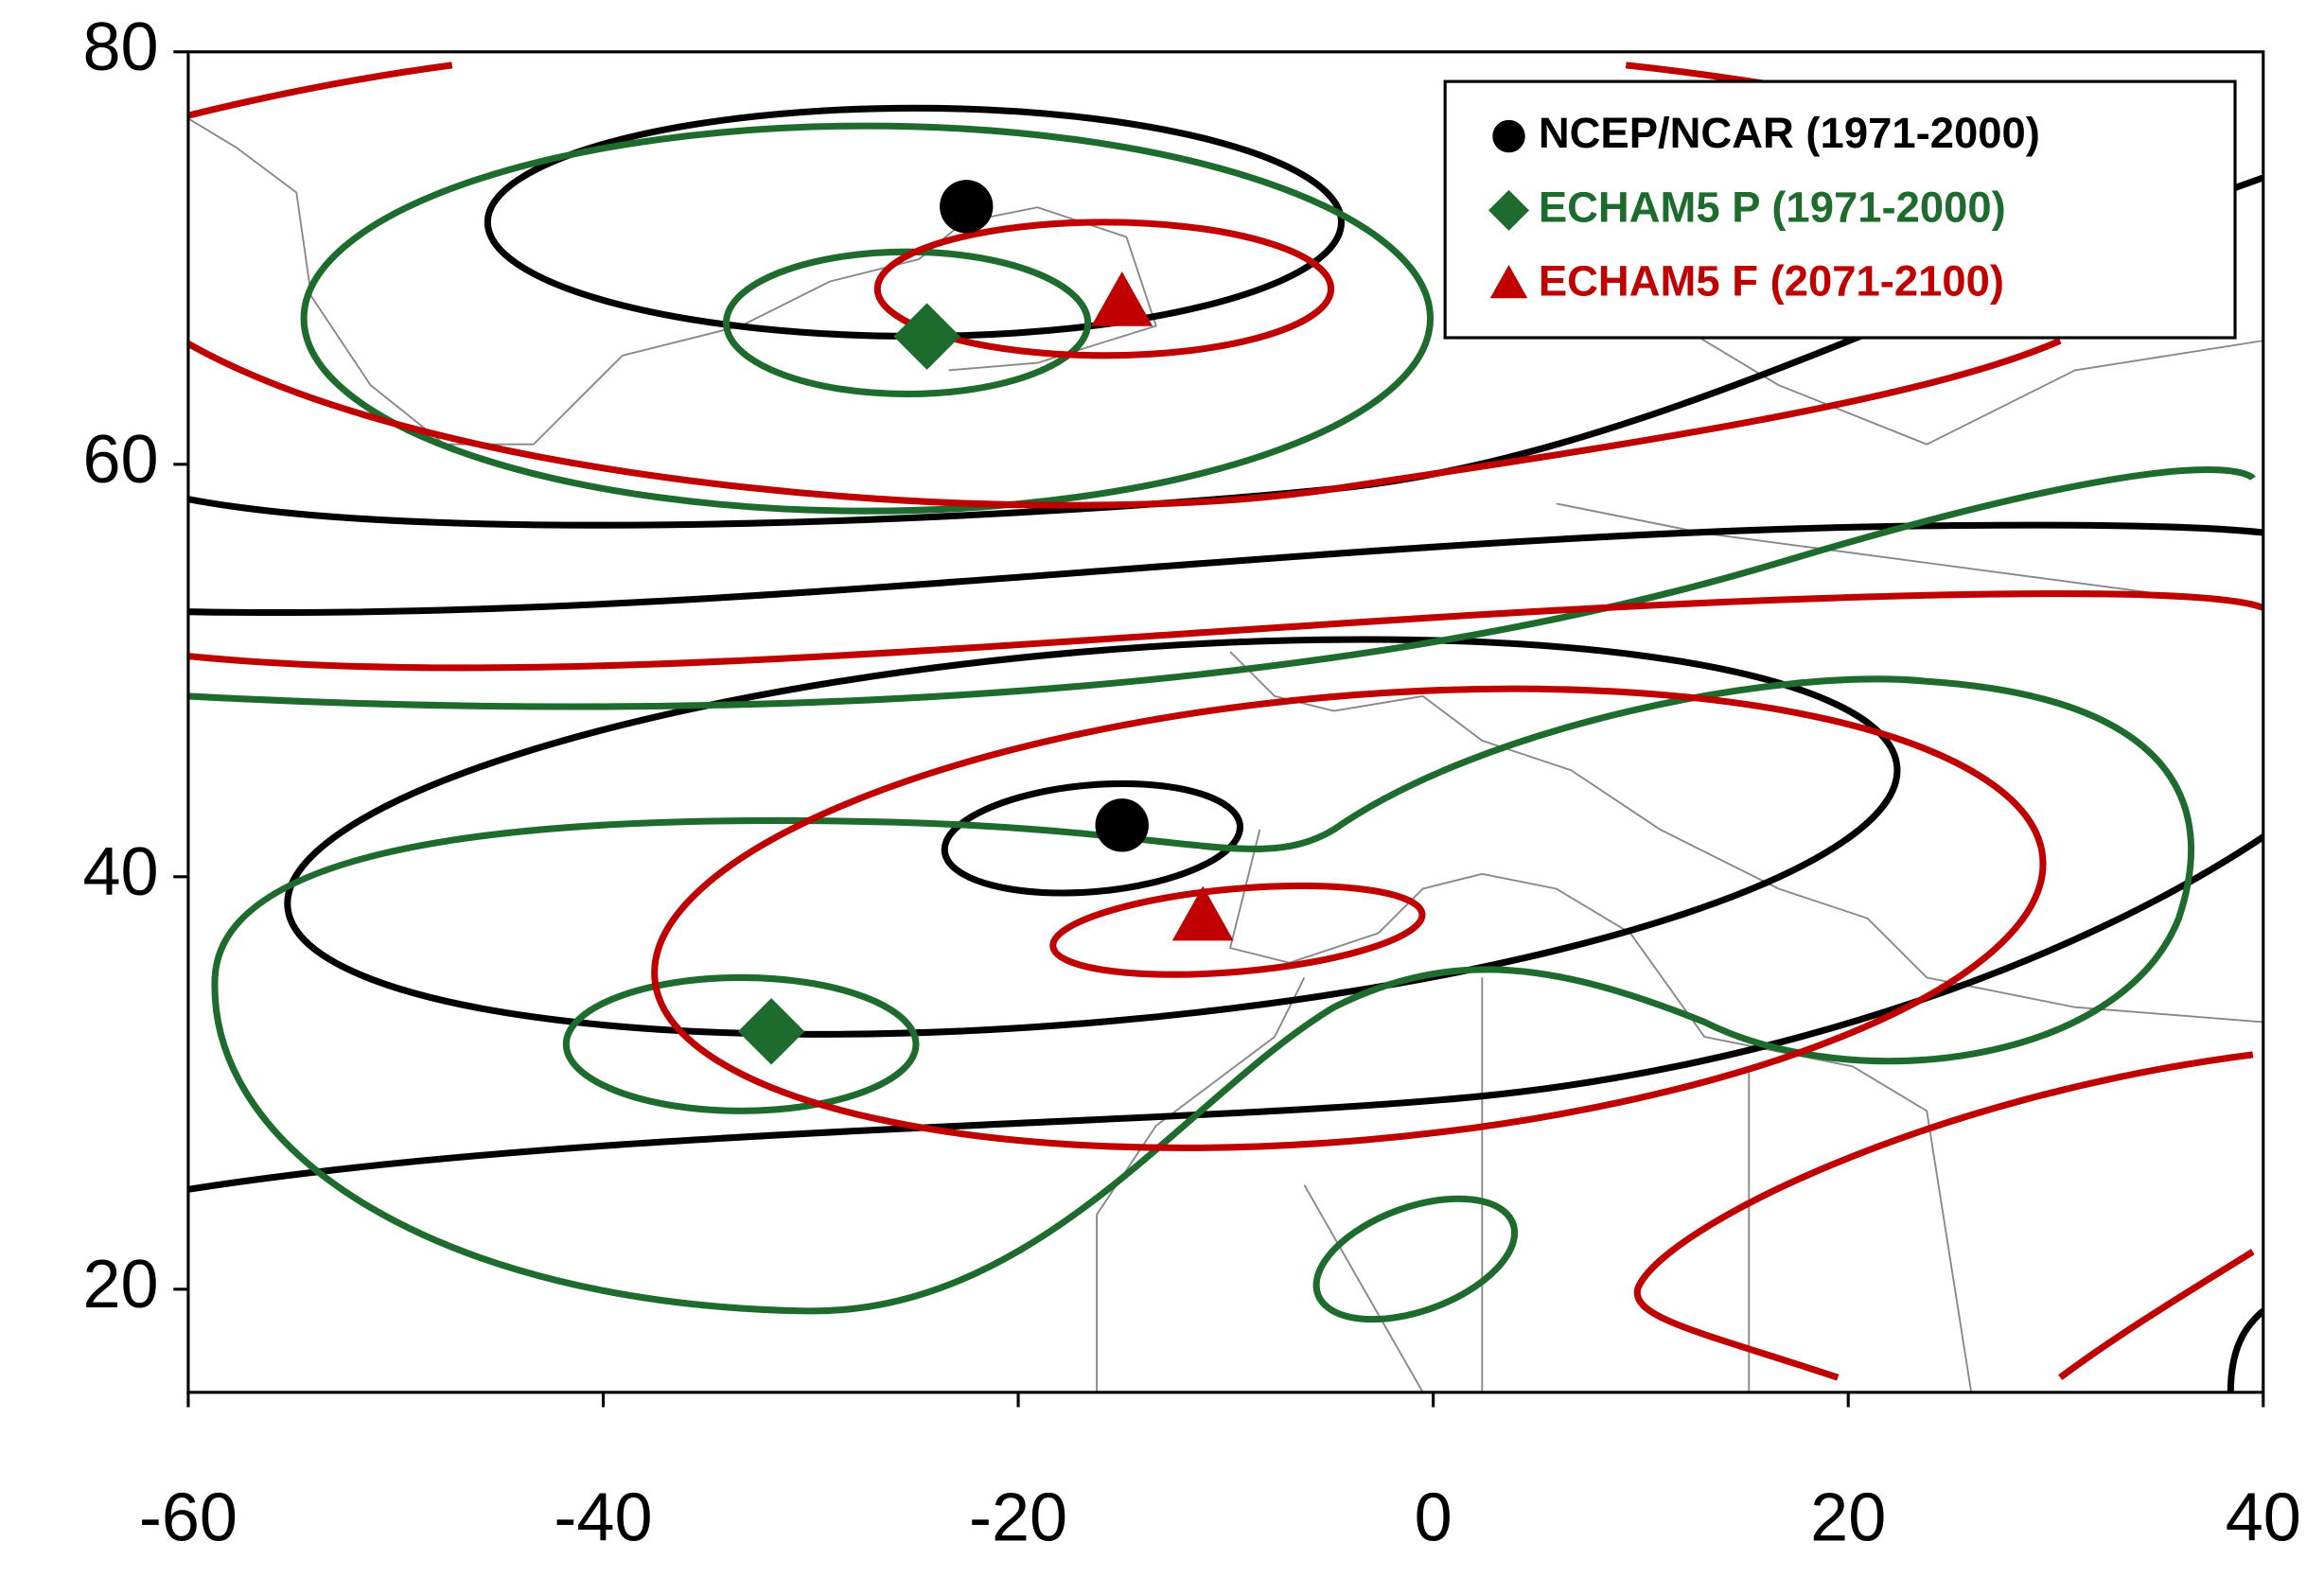 The width and height of the screenshot is (2324, 1576). What do you see at coordinates (603, 1518) in the screenshot?
I see `x-tick-label: -40` at bounding box center [603, 1518].